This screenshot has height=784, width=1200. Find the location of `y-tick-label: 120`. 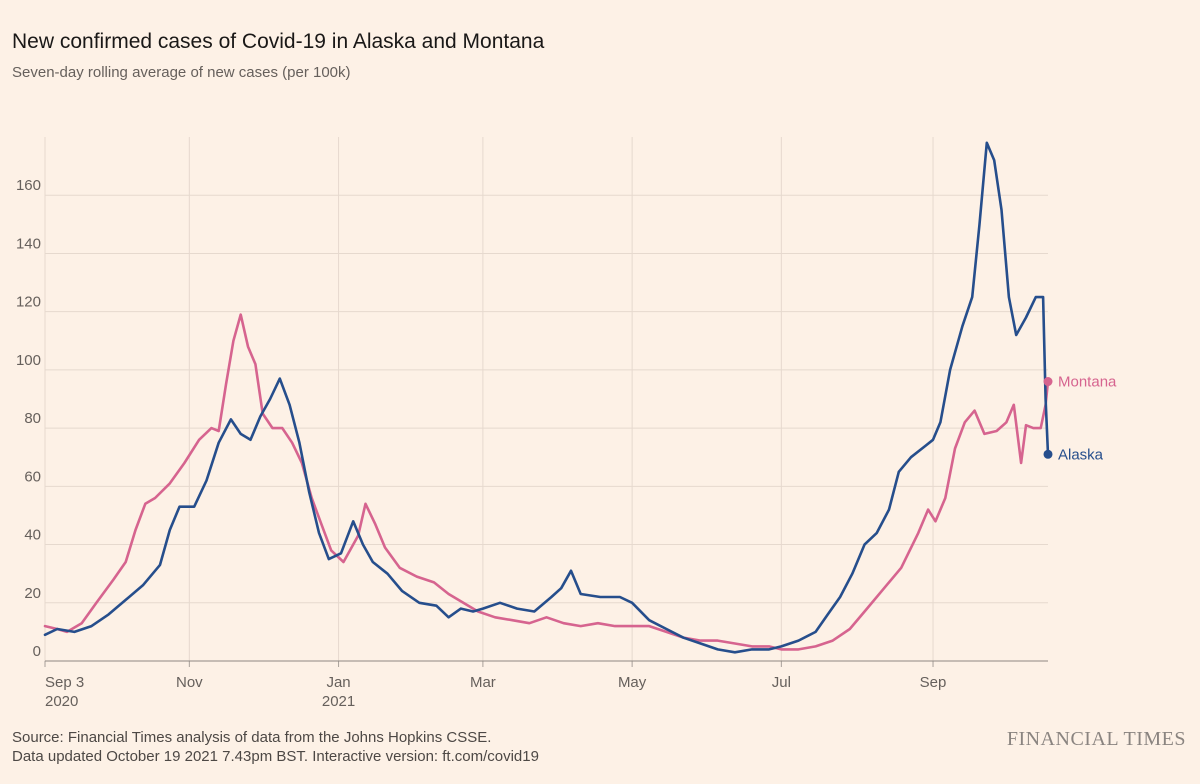

y-tick-label: 120 is located at coordinates (28, 302).